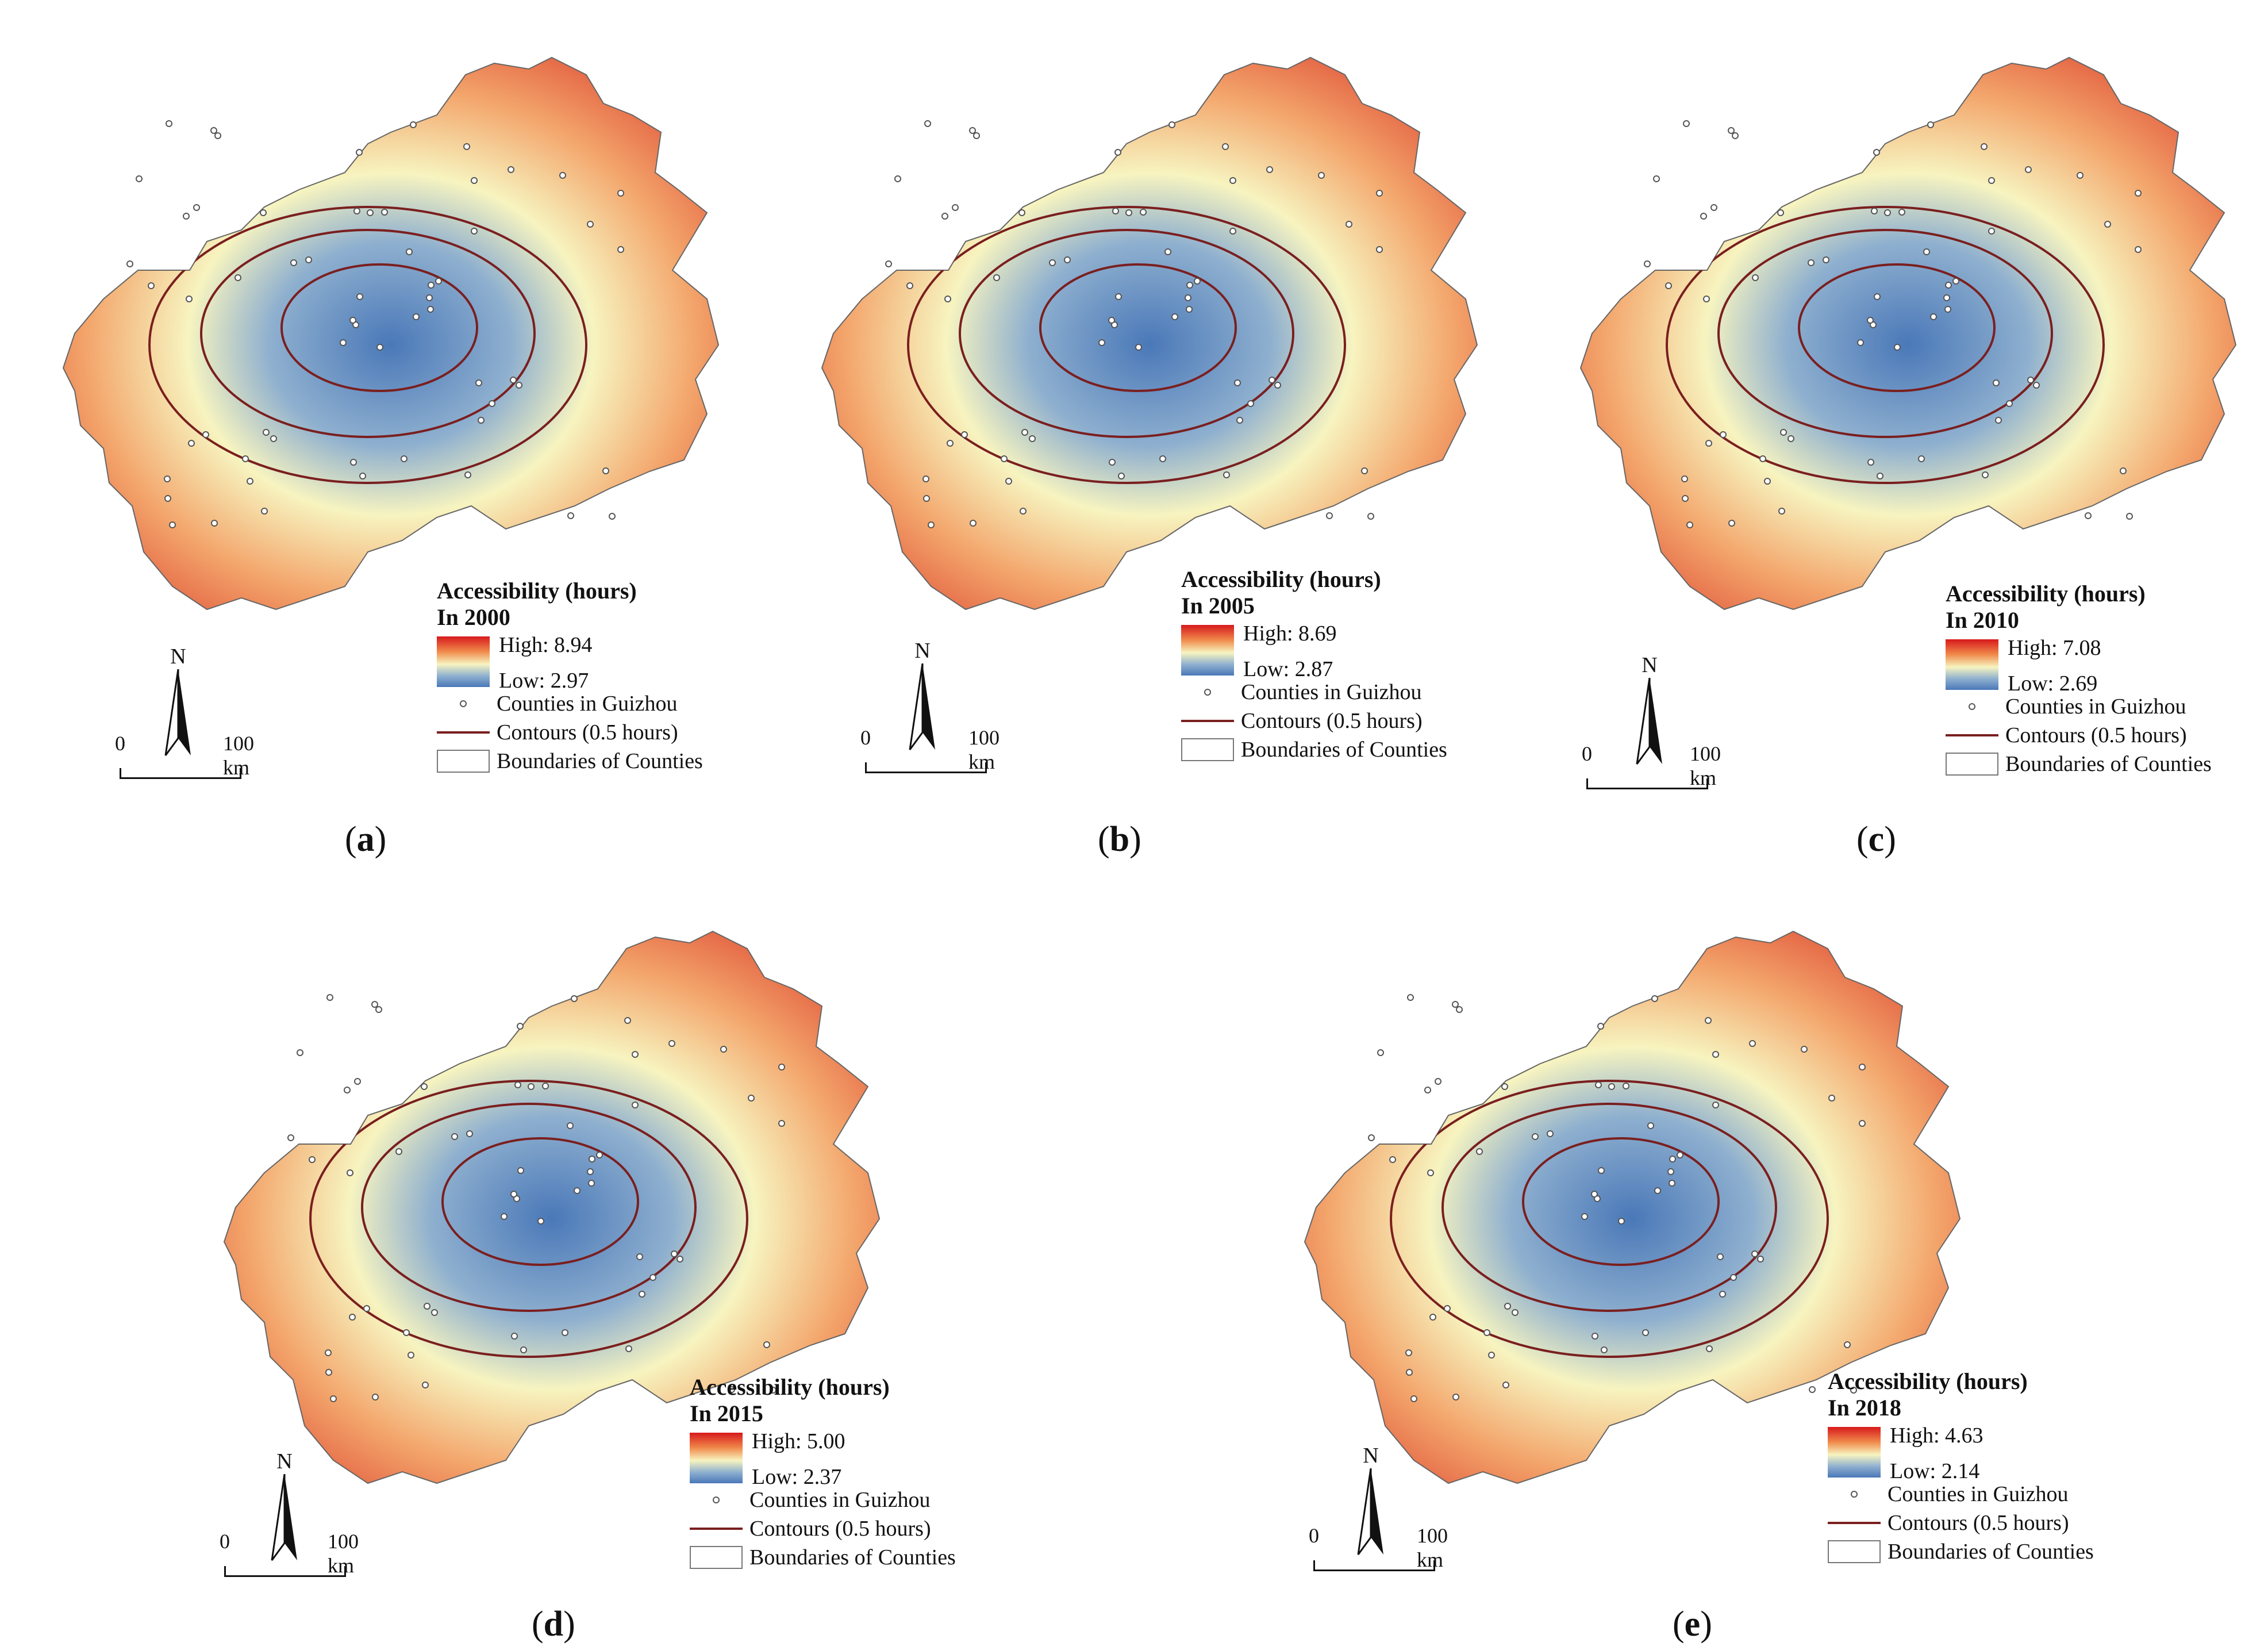 The height and width of the screenshot is (1650, 2268). What do you see at coordinates (1314, 1536) in the screenshot?
I see `scale-zero: 0` at bounding box center [1314, 1536].